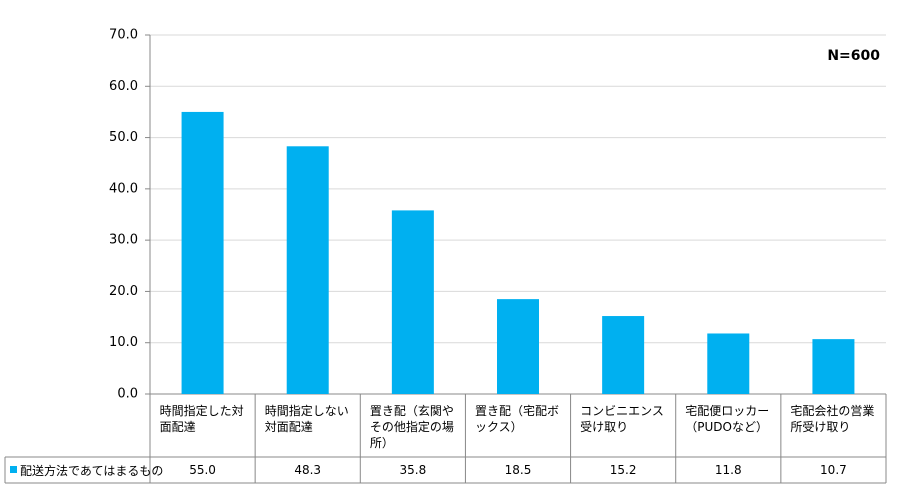  Describe the element at coordinates (123, 342) in the screenshot. I see `y-tick-label: 10.0` at that location.